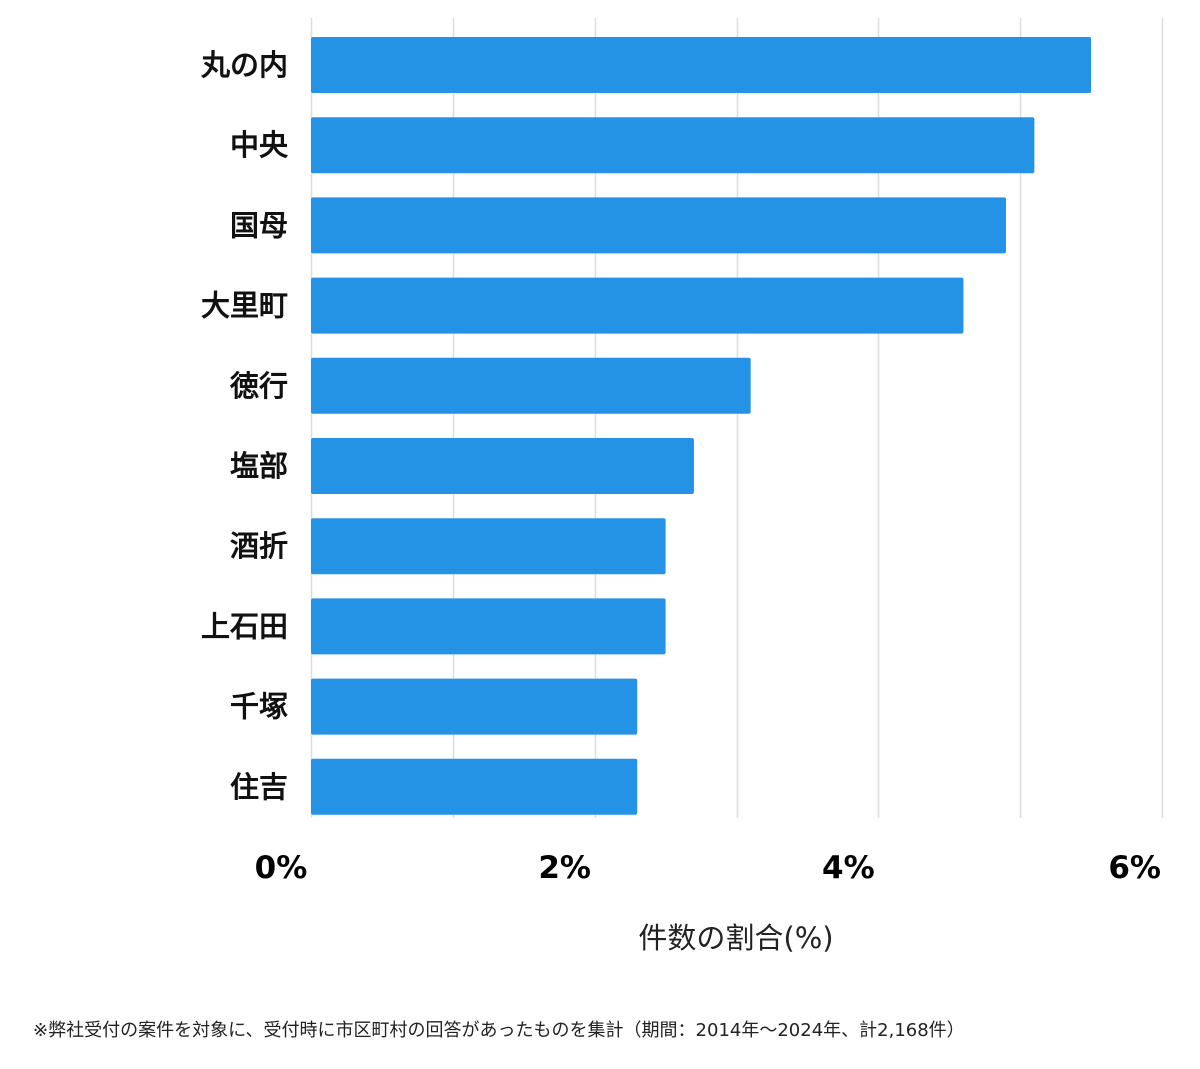 The image size is (1200, 1069). What do you see at coordinates (244, 626) in the screenshot?
I see `category-label: 上石田` at bounding box center [244, 626].